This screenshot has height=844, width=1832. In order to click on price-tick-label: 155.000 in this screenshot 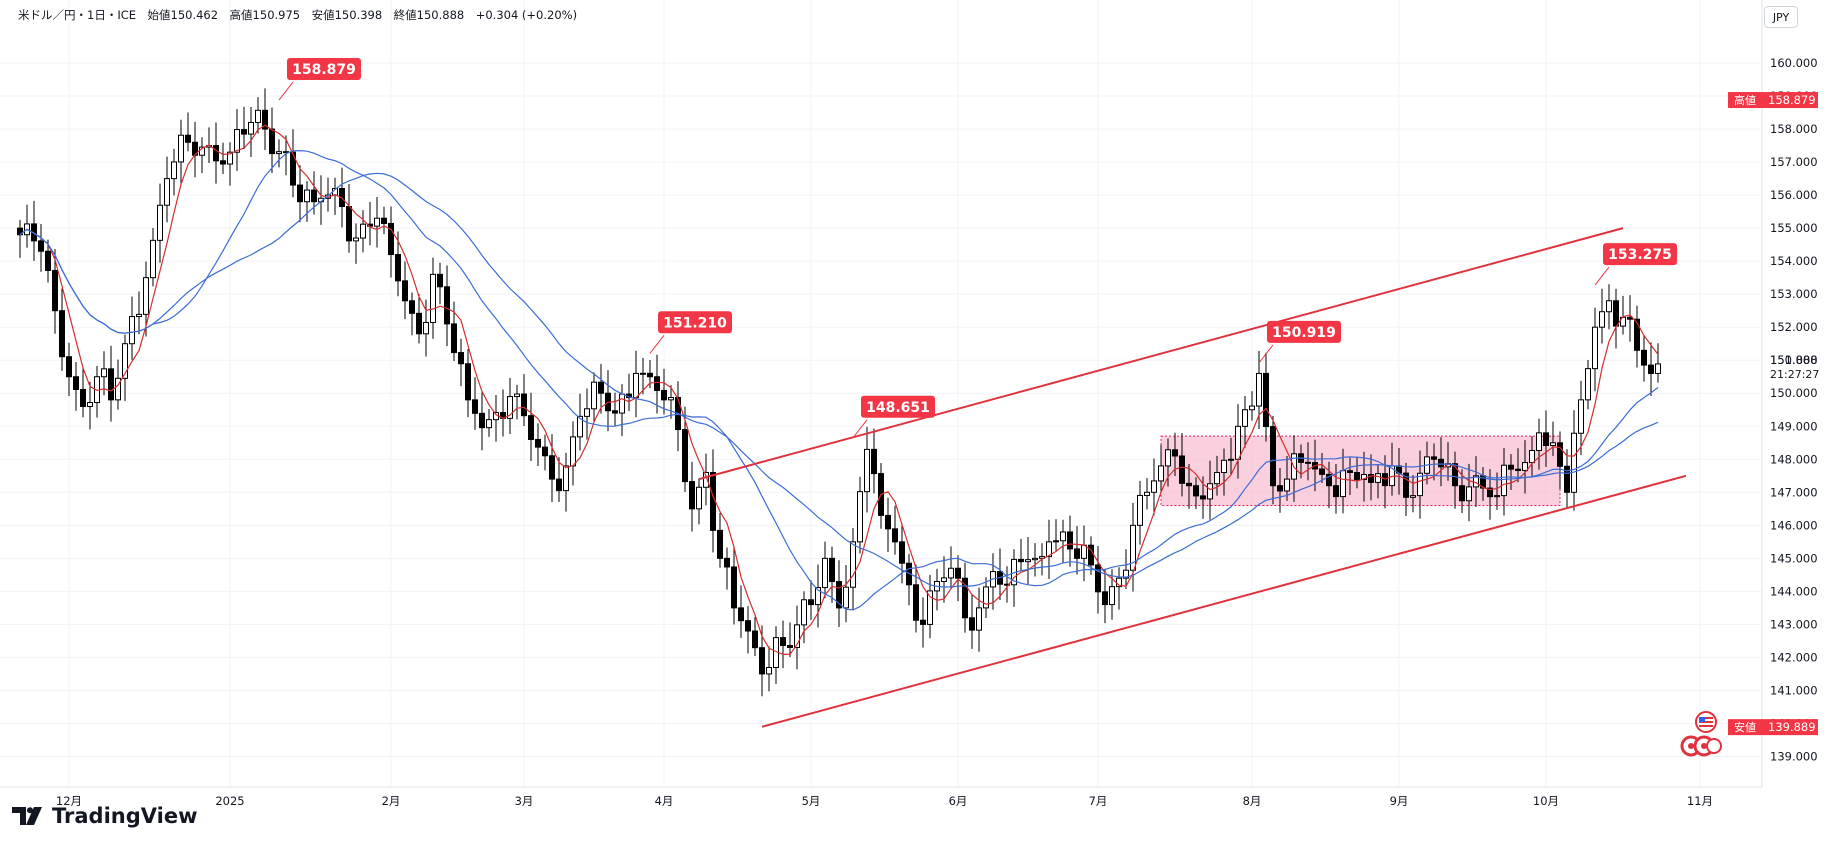, I will do `click(1794, 228)`.